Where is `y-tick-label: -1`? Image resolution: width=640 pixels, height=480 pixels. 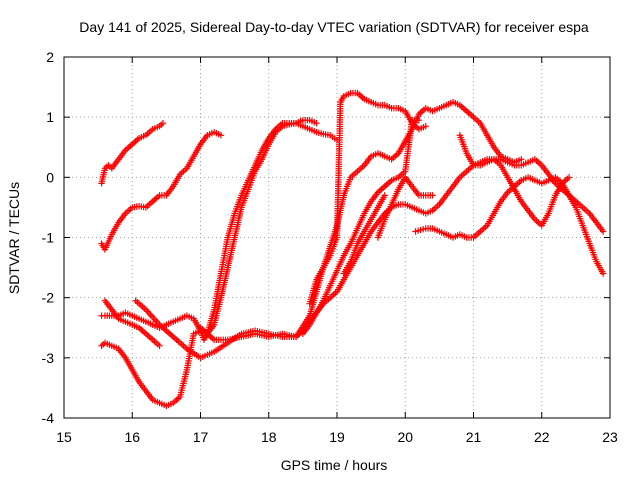
y-tick-label: -1 is located at coordinates (48, 238).